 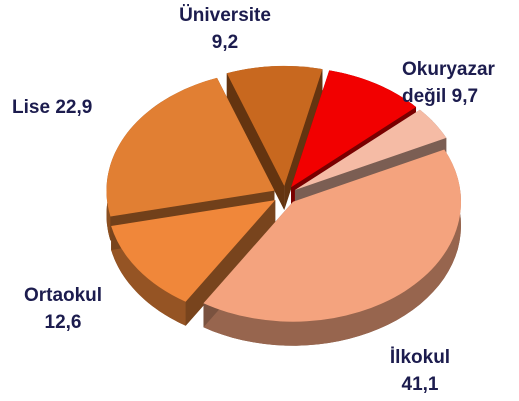 I want to click on value-label: 9,2, so click(x=225, y=42).